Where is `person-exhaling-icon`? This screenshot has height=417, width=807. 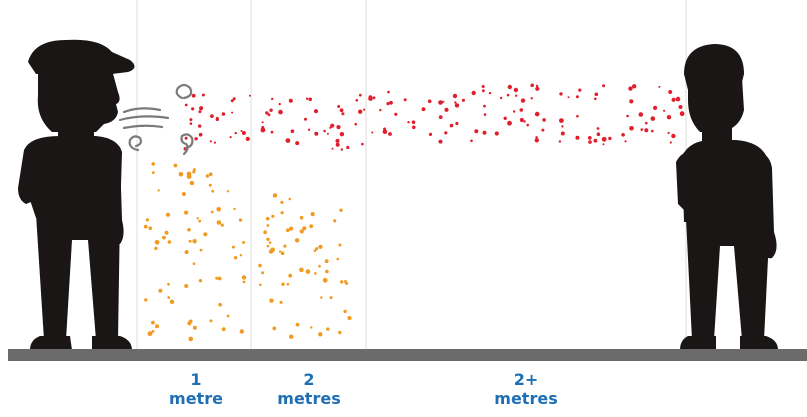
person-exhaling-icon is located at coordinates (76, 194).